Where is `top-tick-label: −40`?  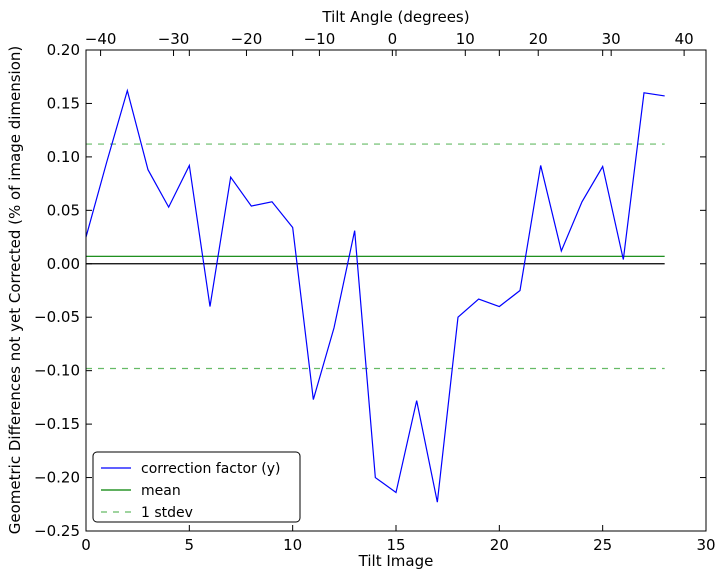
top-tick-label: −40 is located at coordinates (101, 39).